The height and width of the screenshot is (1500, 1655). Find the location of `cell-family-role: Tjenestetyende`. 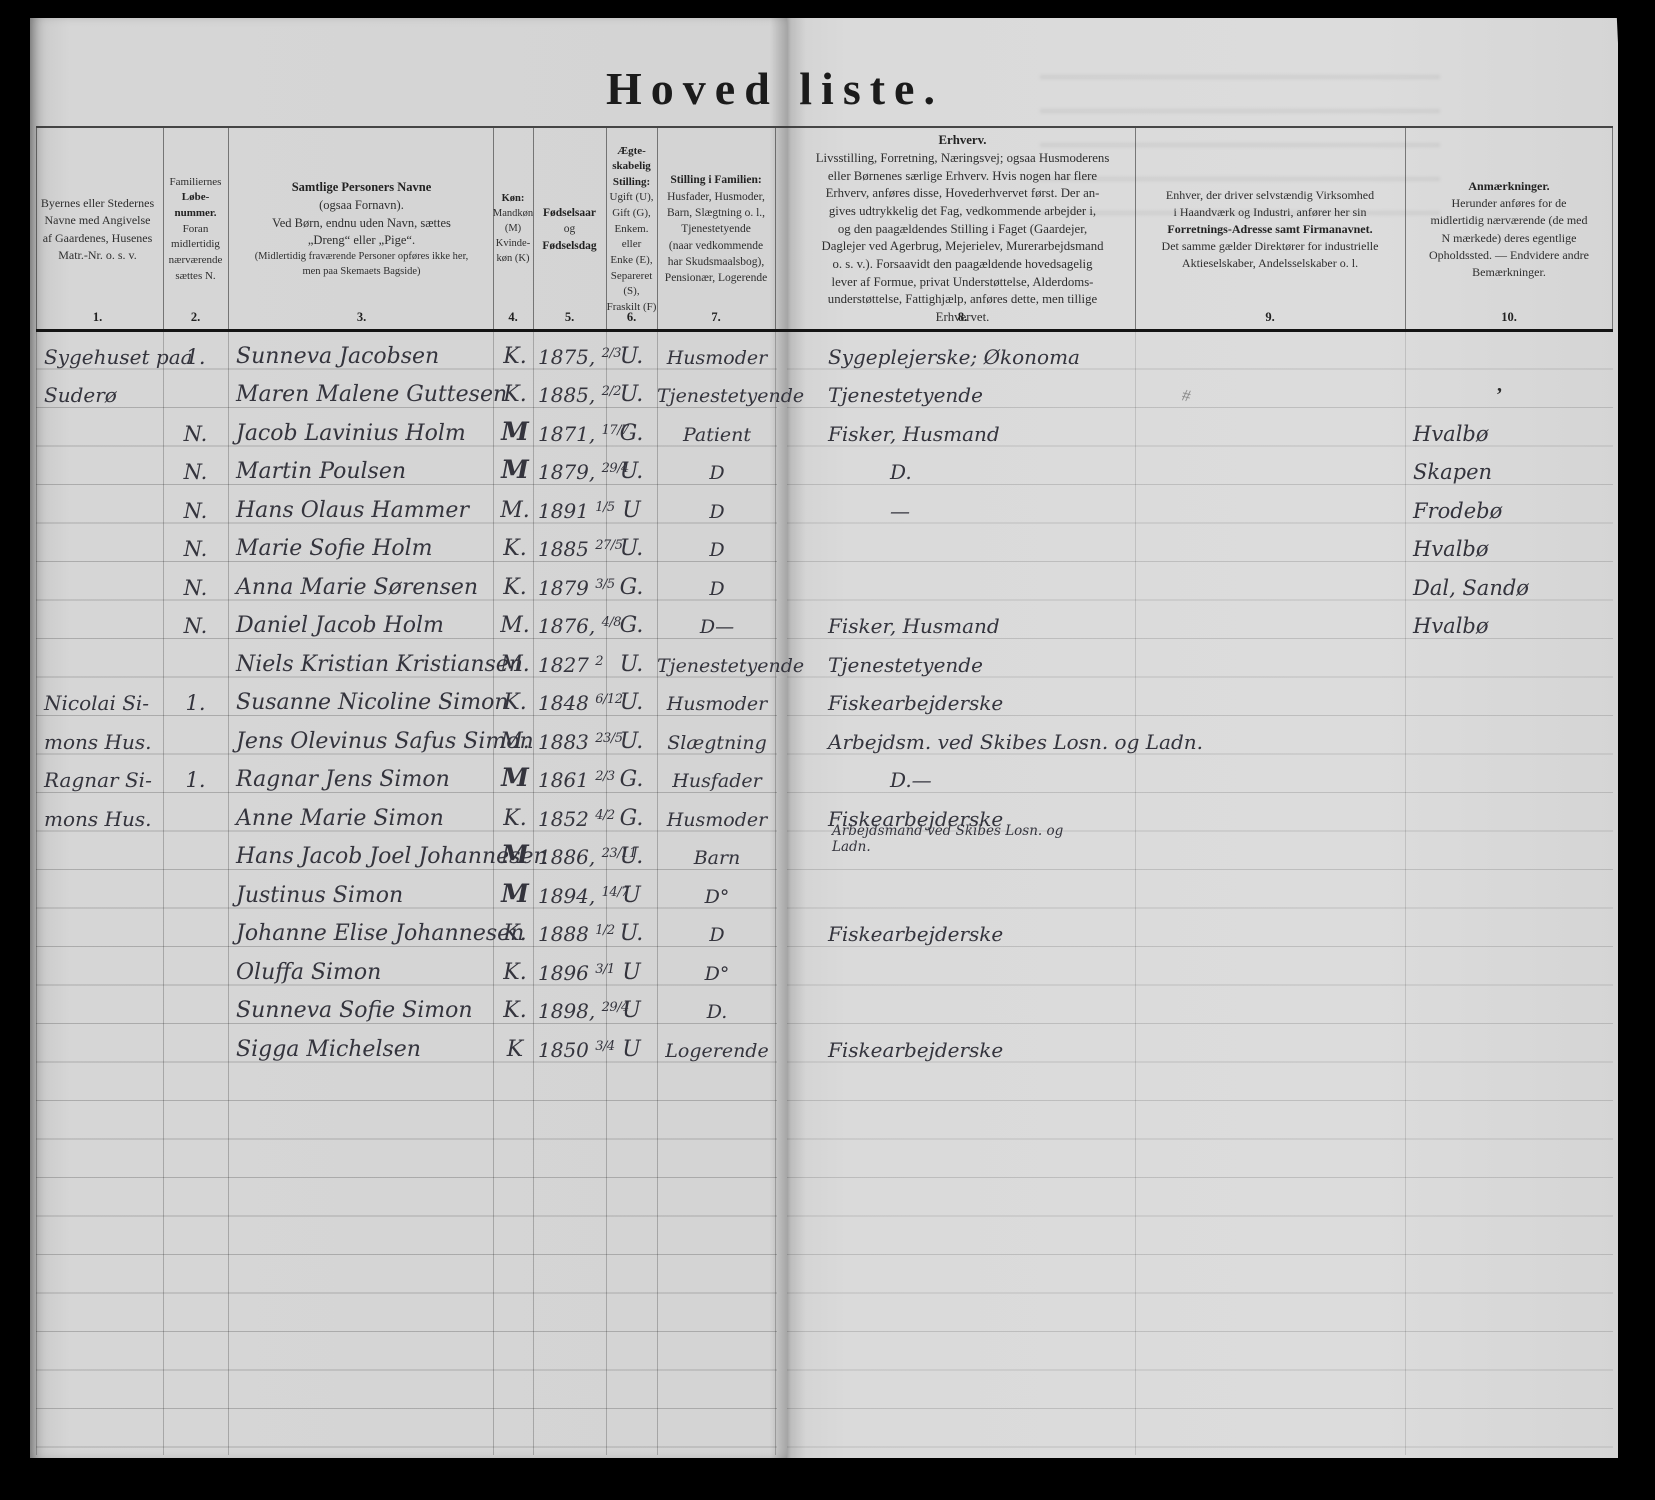

cell-family-role: Tjenestetyende is located at coordinates (731, 396).